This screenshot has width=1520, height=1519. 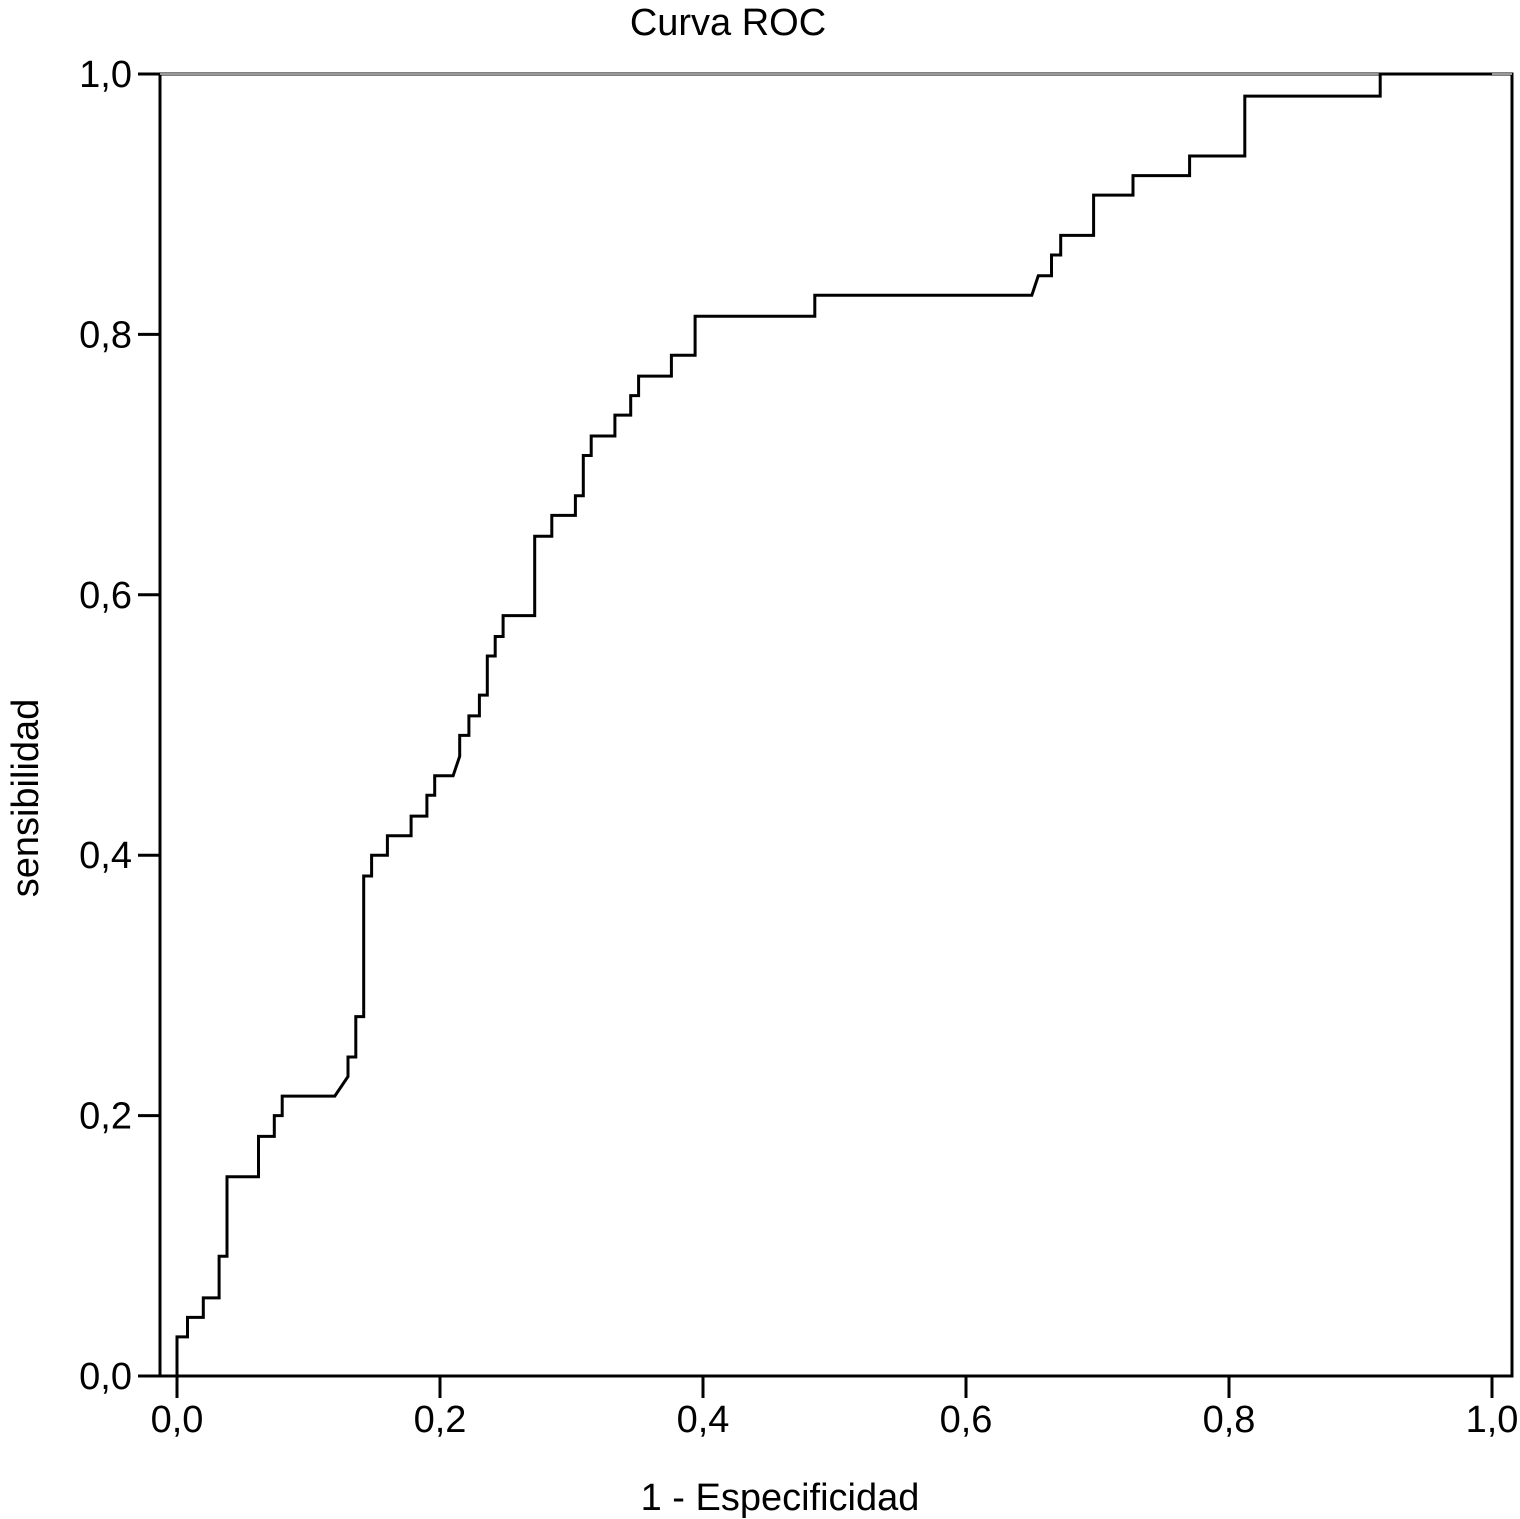 What do you see at coordinates (177, 1420) in the screenshot?
I see `x-tick-label: 0,0` at bounding box center [177, 1420].